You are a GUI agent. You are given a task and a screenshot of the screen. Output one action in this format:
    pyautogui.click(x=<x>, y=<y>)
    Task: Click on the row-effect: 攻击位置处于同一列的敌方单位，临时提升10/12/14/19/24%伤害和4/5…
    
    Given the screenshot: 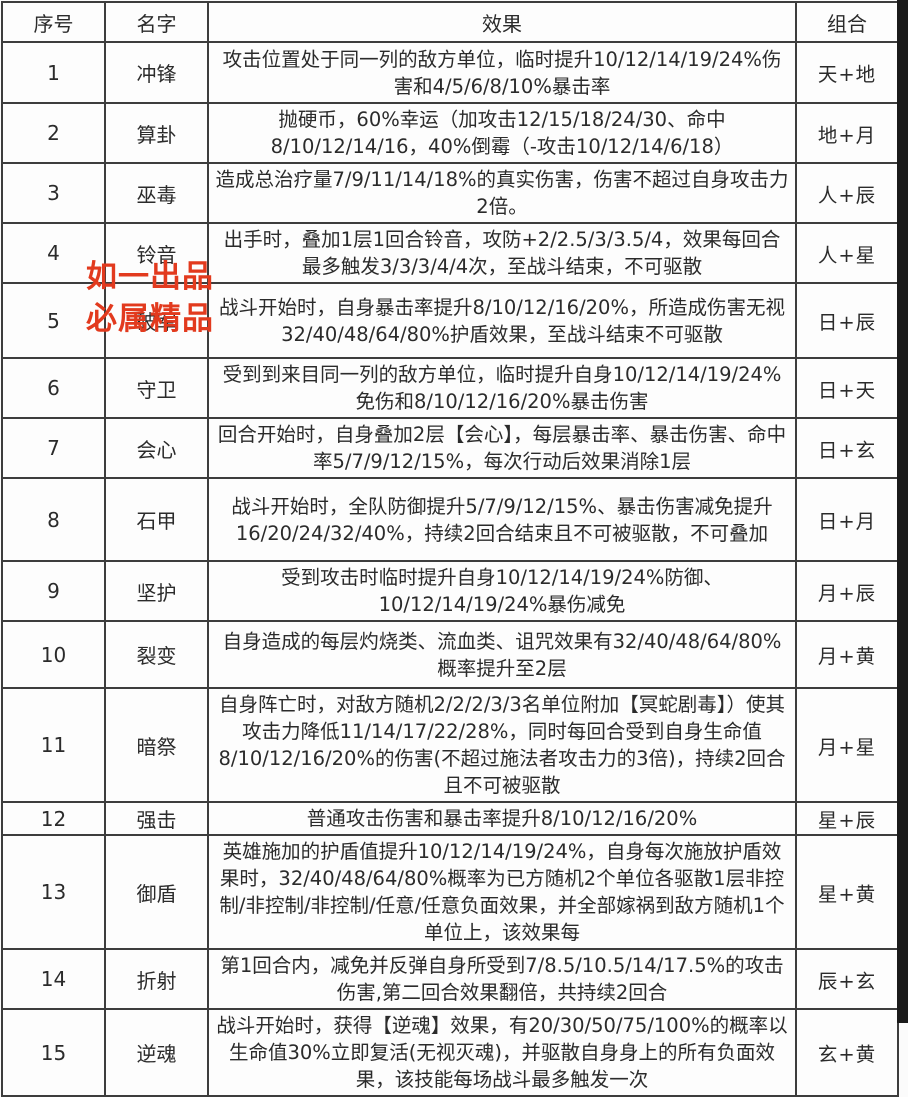 What is the action you would take?
    pyautogui.click(x=502, y=72)
    